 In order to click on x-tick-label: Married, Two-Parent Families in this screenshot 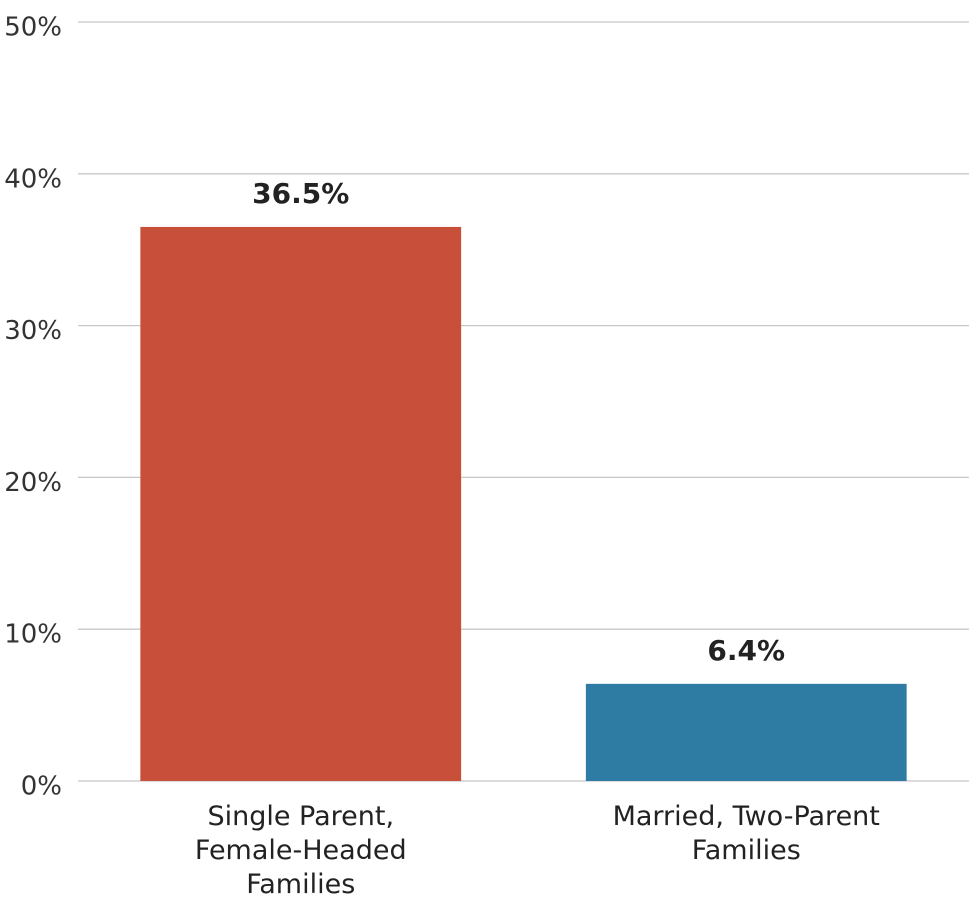, I will do `click(746, 833)`.